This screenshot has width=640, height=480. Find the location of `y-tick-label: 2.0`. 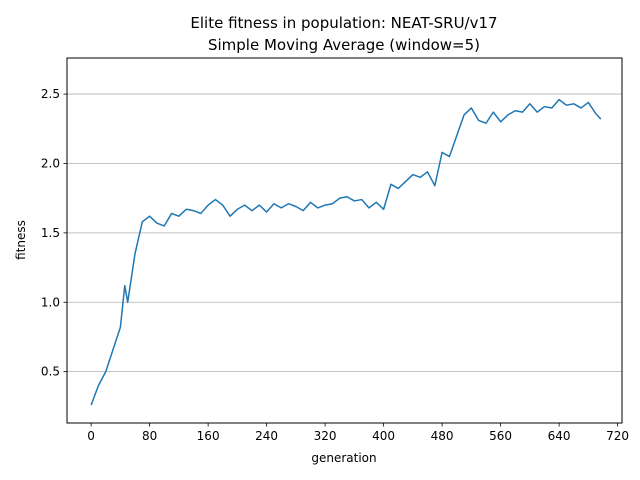

y-tick-label: 2.0 is located at coordinates (50, 163).